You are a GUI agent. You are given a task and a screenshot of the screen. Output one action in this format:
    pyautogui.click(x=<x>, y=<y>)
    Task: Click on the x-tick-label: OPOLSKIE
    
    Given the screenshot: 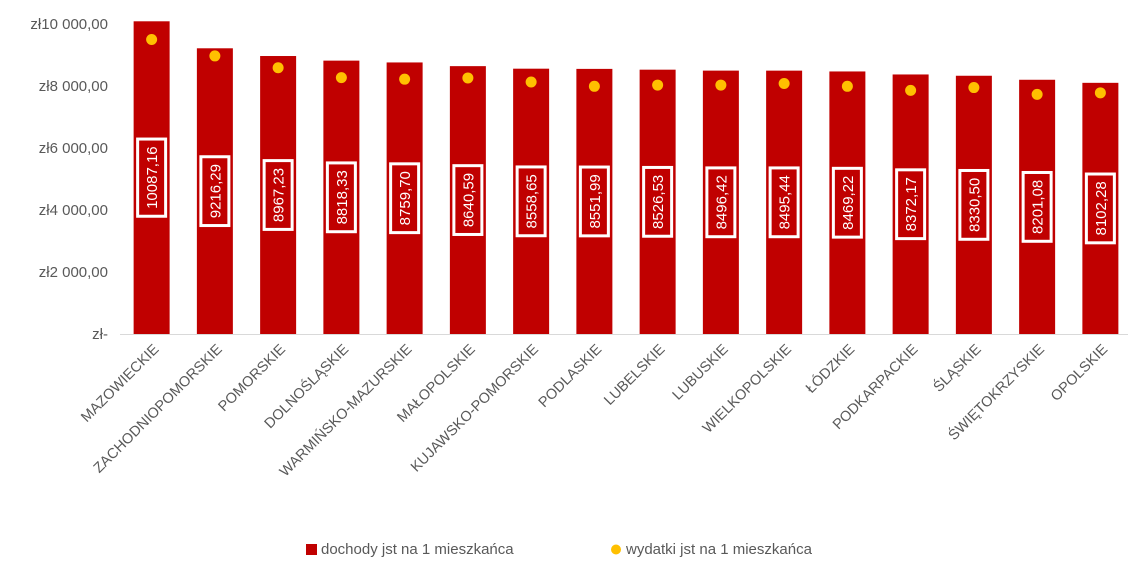 What is the action you would take?
    pyautogui.click(x=1079, y=372)
    